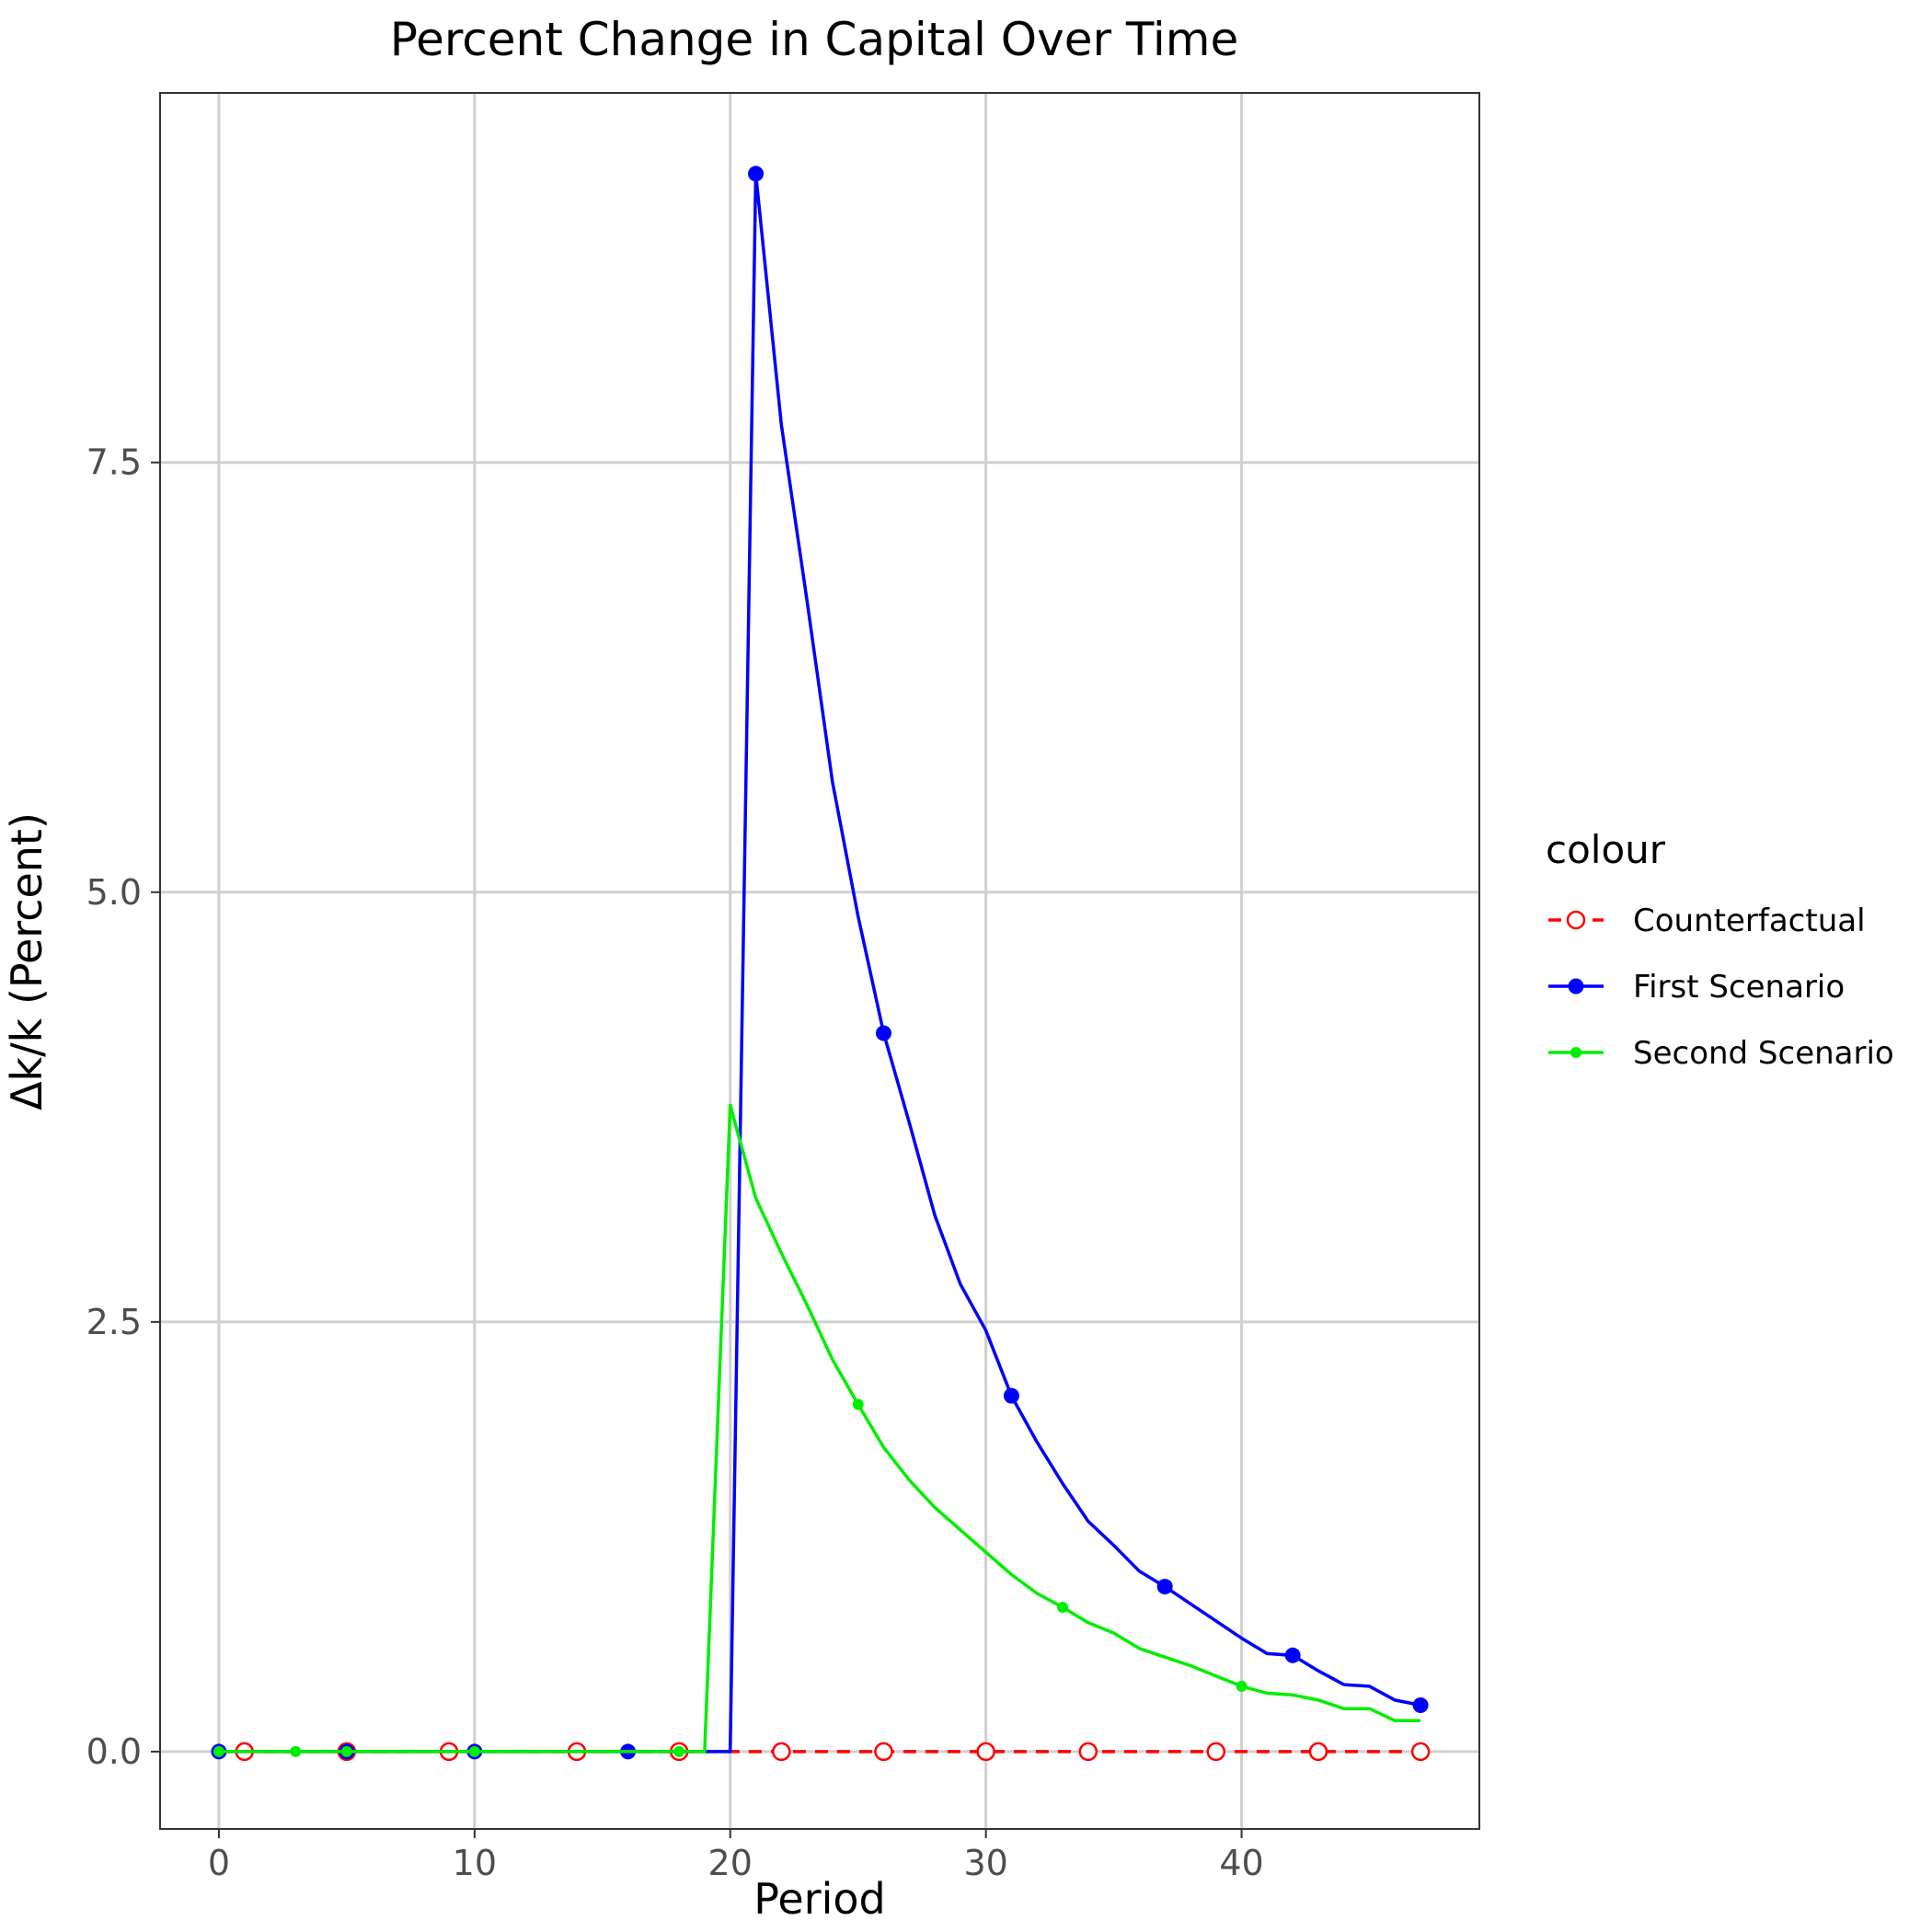 This screenshot has height=1932, width=1932. What do you see at coordinates (1749, 921) in the screenshot?
I see `legend-label: Counterfactual` at bounding box center [1749, 921].